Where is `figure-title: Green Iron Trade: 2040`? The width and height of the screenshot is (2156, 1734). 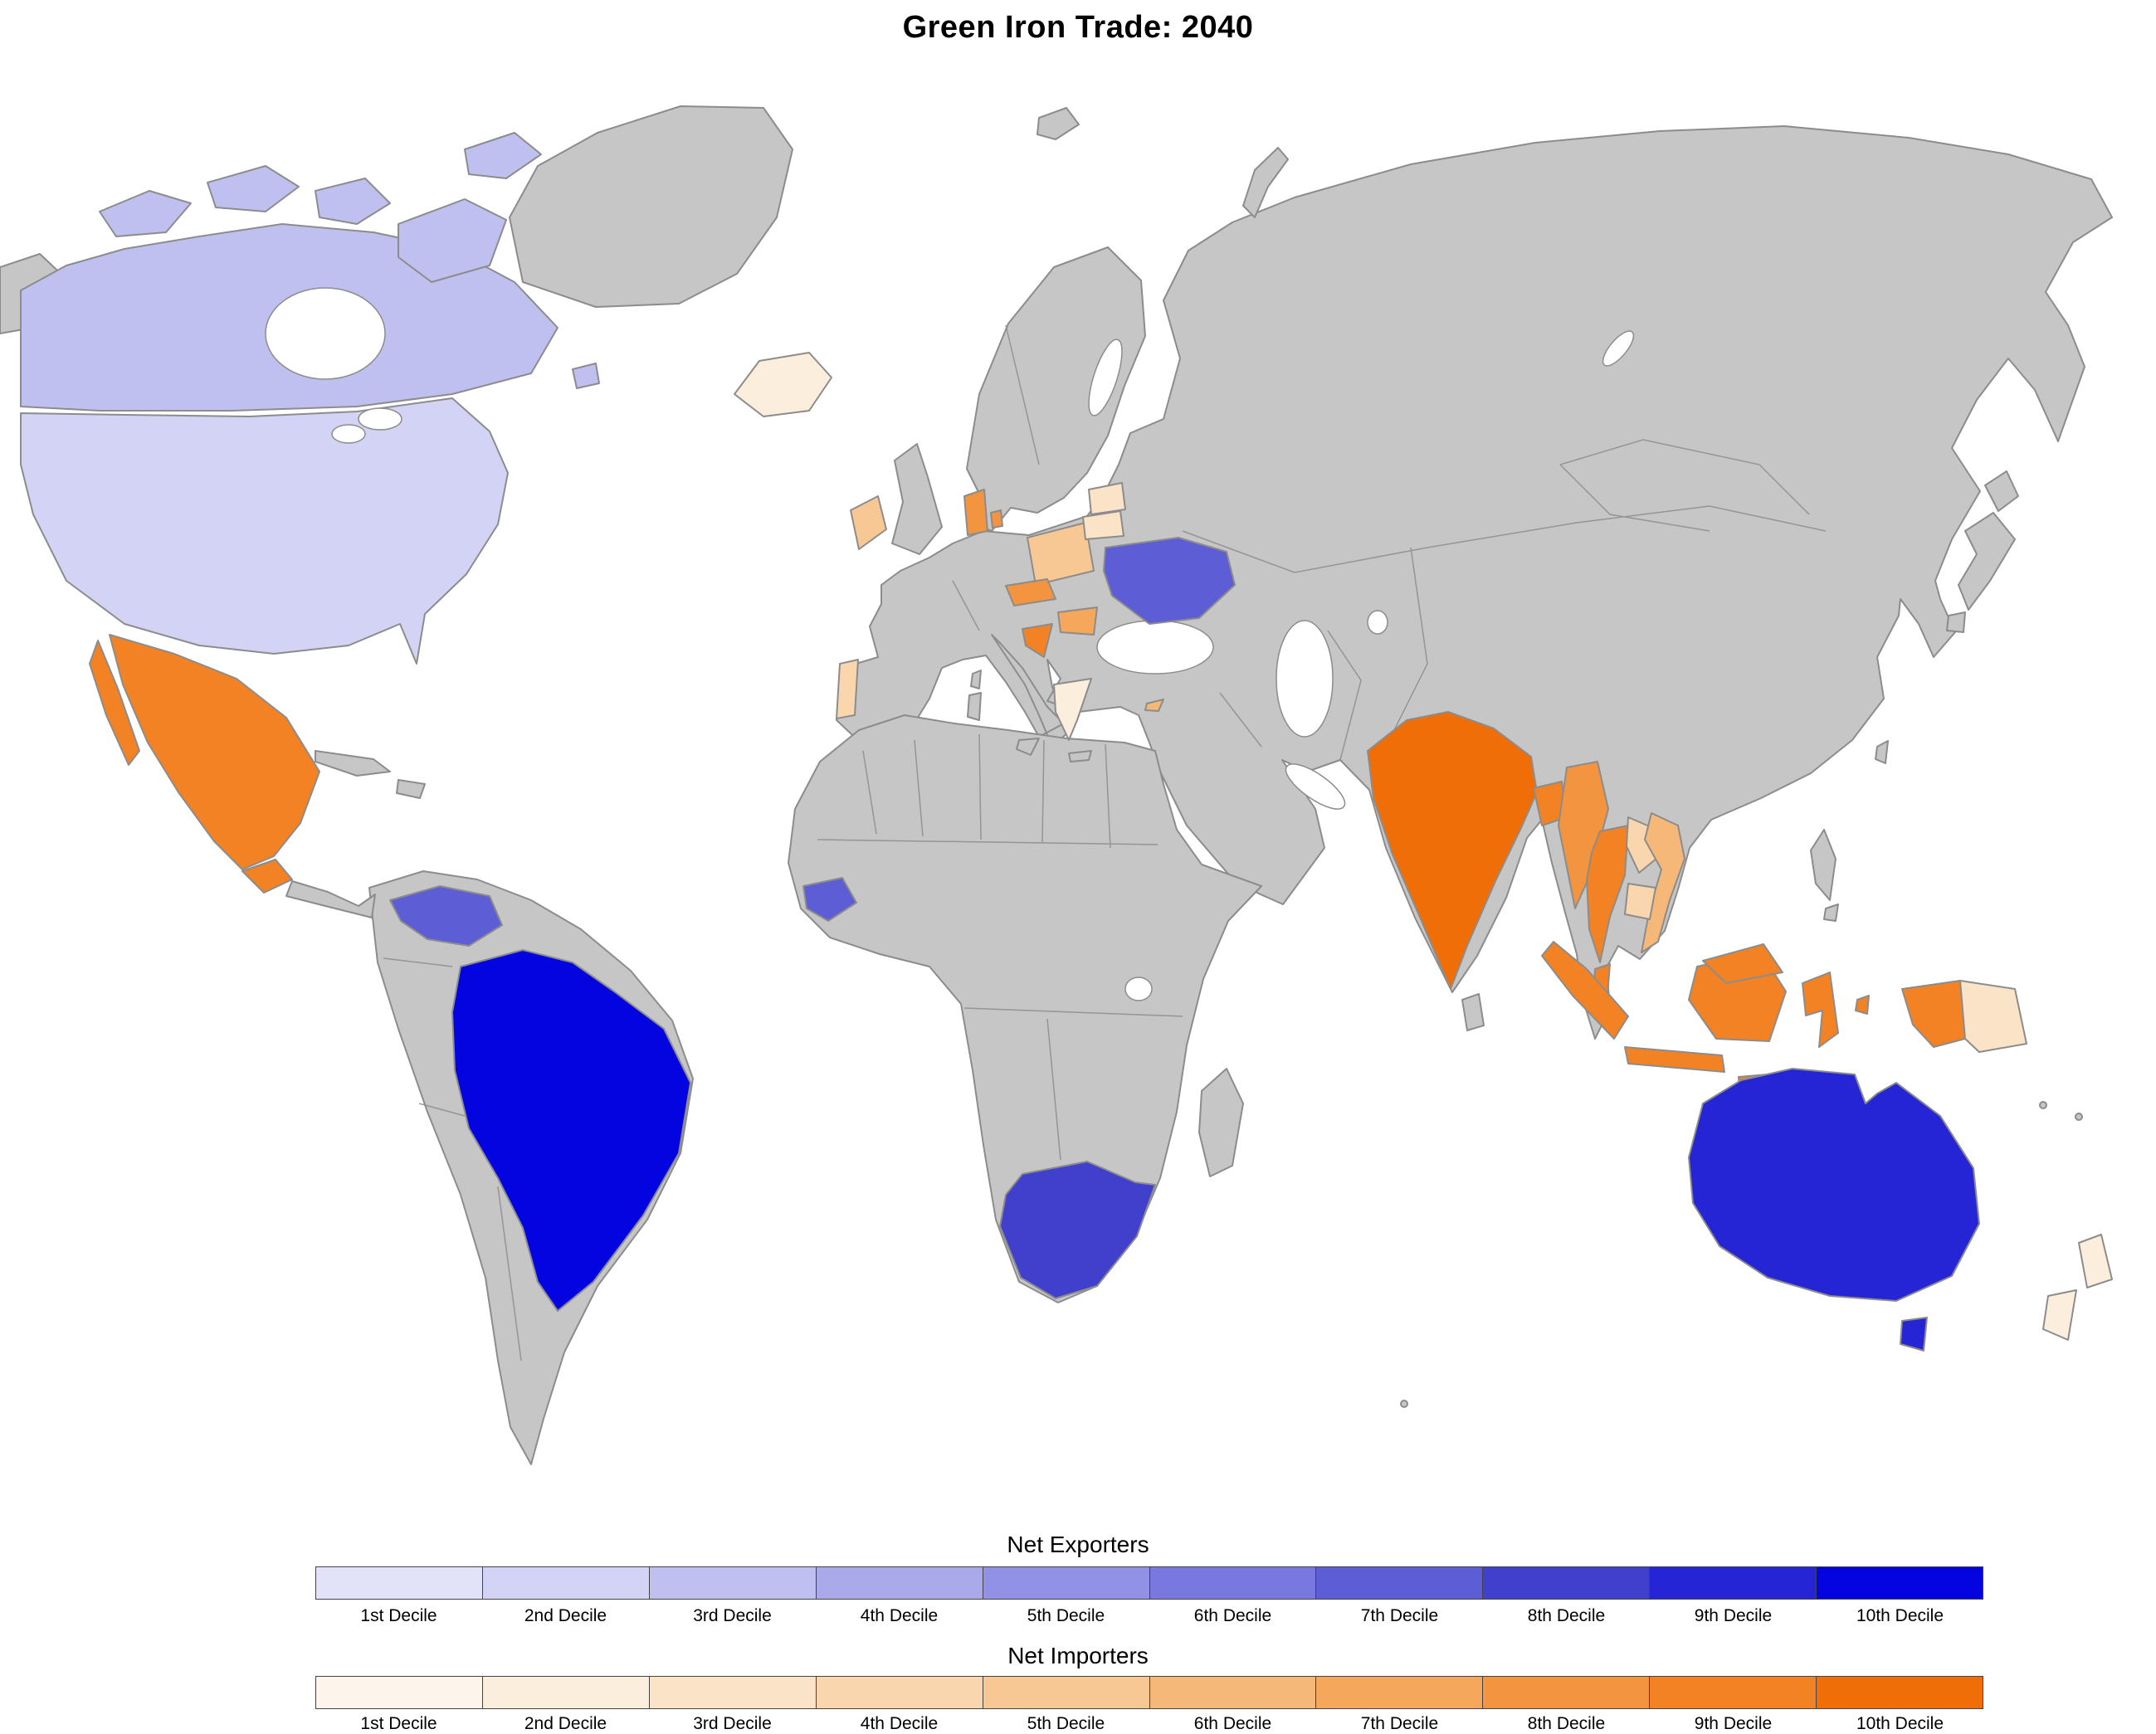 figure-title: Green Iron Trade: 2040 is located at coordinates (1078, 27).